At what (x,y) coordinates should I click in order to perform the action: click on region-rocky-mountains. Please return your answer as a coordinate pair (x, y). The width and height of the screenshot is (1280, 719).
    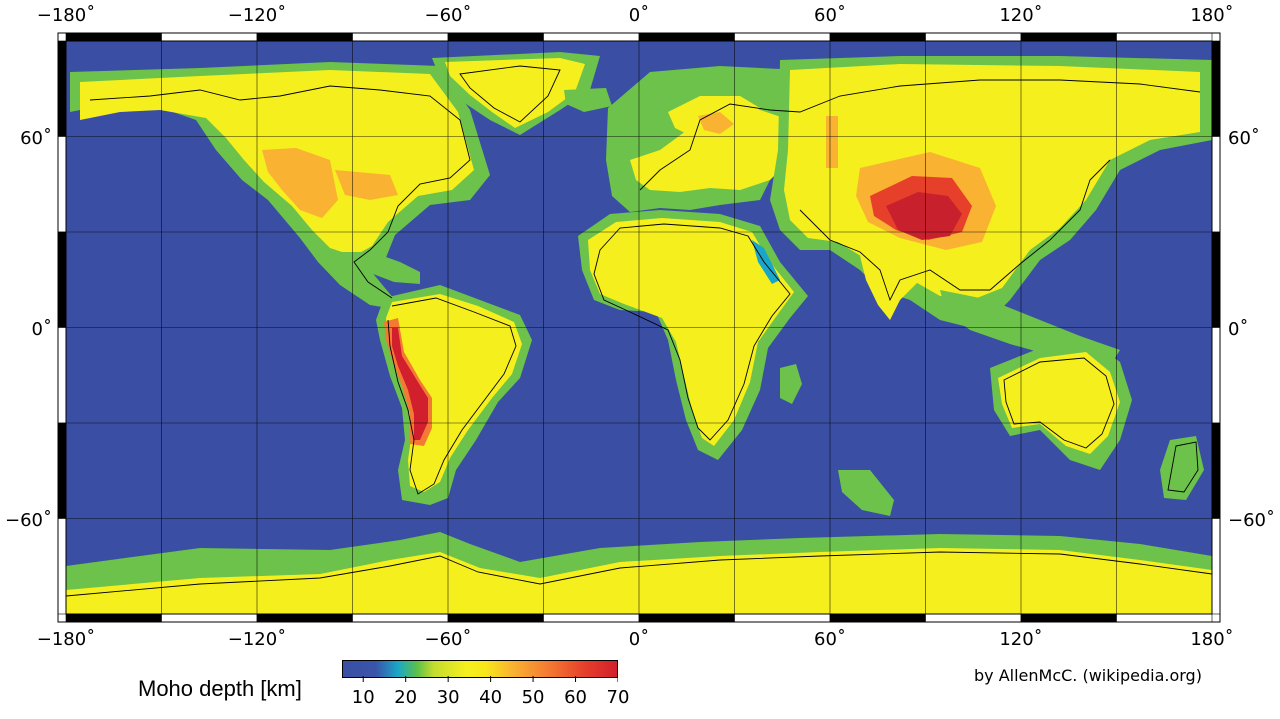
    Looking at the image, I should click on (300, 183).